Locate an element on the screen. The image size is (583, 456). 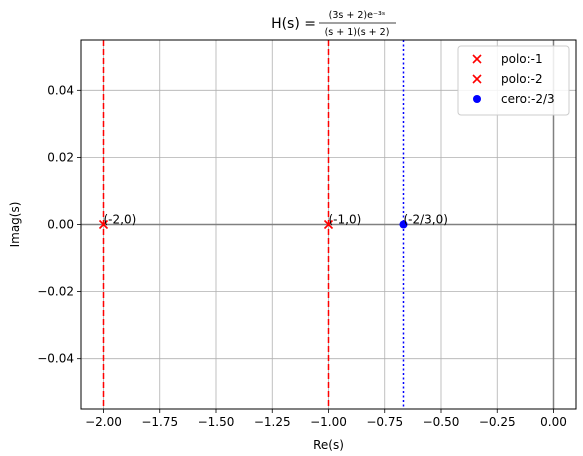
zero-marker is located at coordinates (403, 224).